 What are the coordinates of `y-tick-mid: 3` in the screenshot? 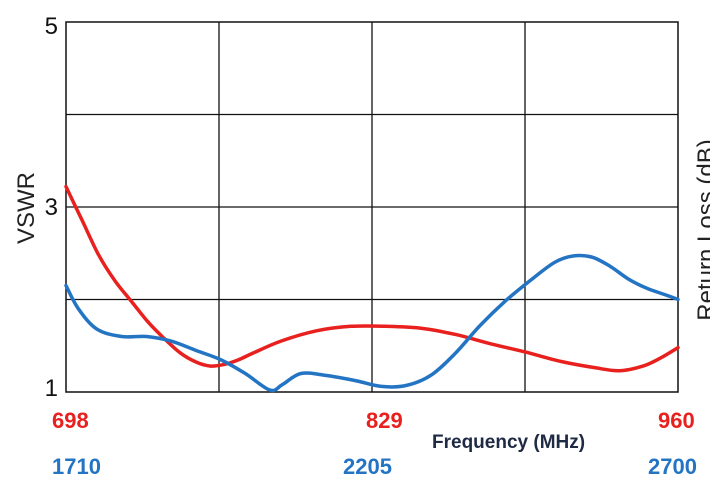 It's located at (51, 207).